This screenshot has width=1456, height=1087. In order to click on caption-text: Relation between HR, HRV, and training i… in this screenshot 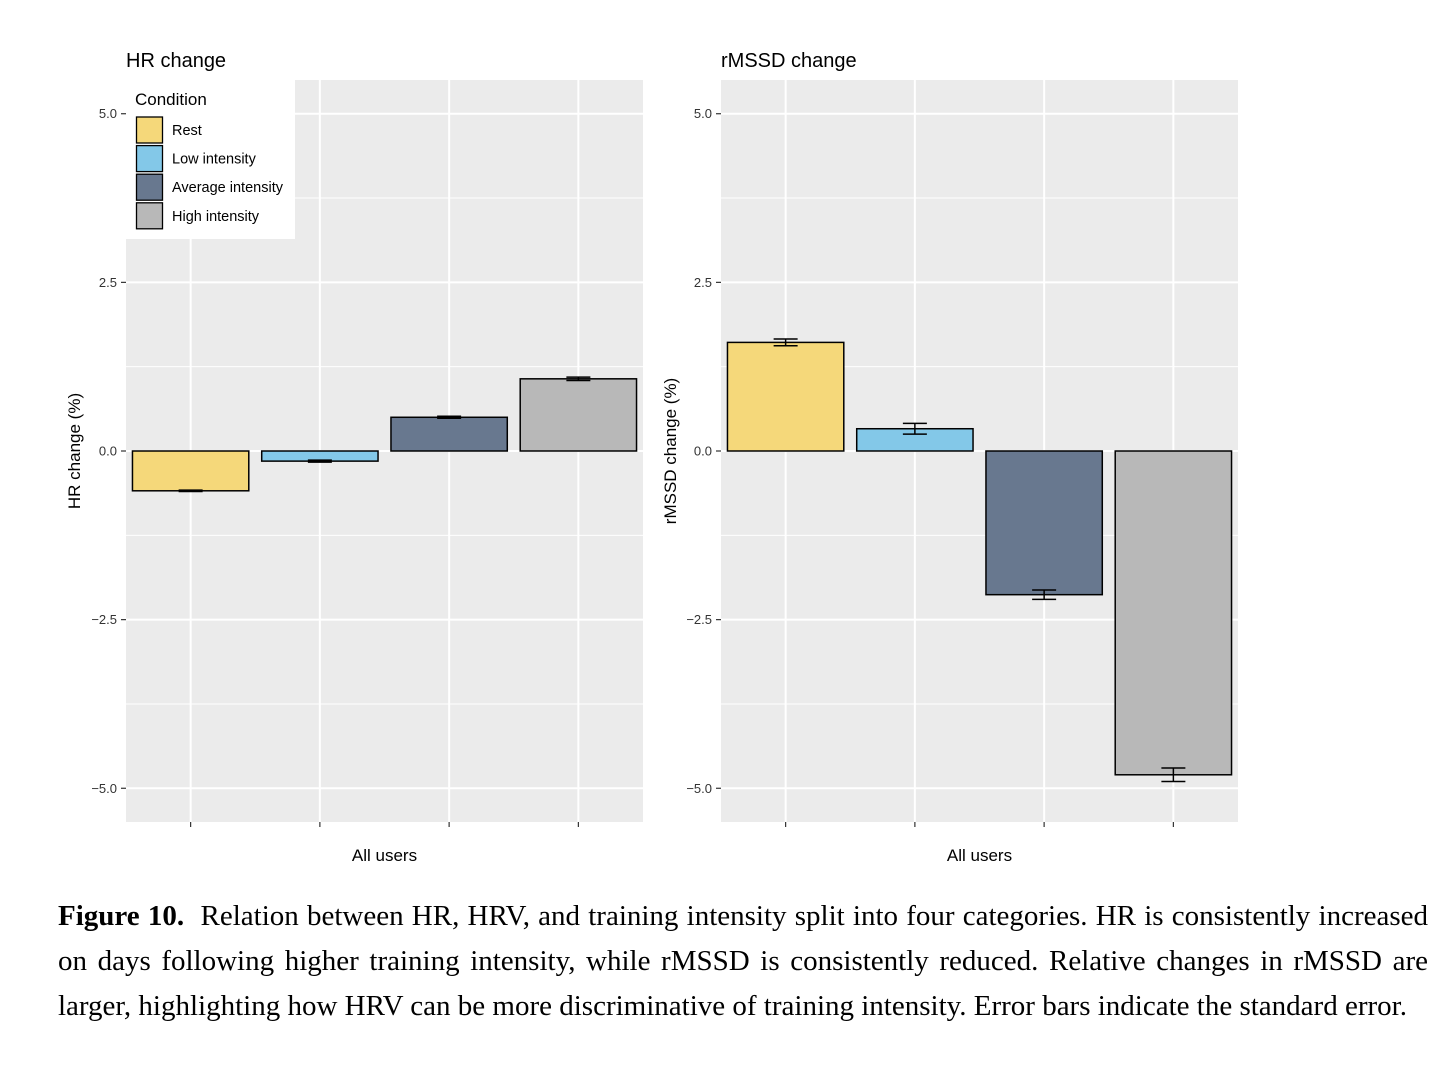, I will do `click(743, 961)`.